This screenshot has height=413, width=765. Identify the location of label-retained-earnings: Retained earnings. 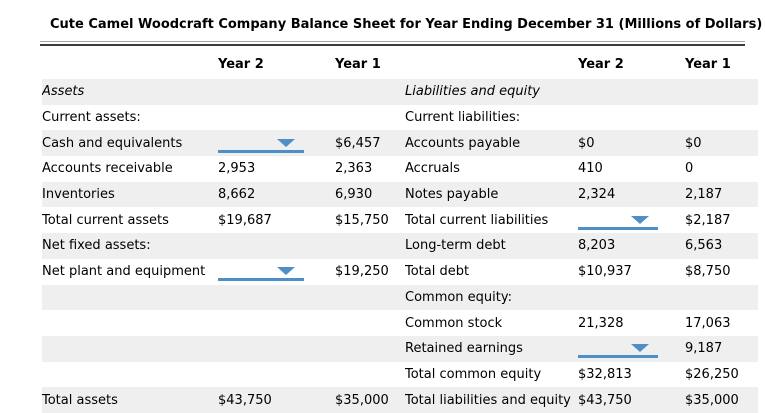
(491, 348).